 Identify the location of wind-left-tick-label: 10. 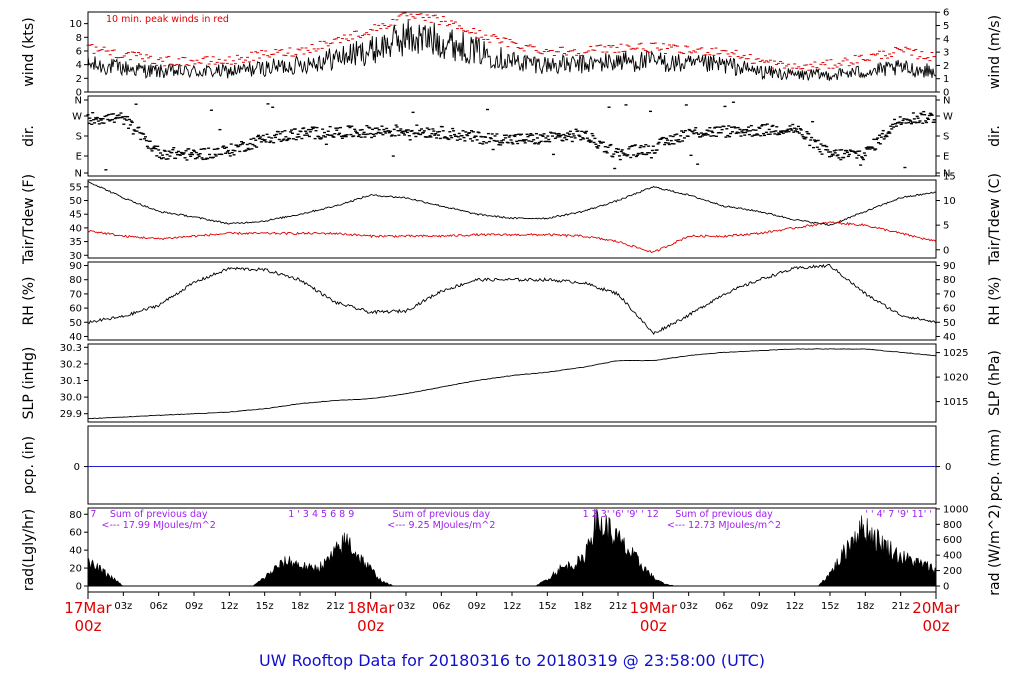
(75, 24).